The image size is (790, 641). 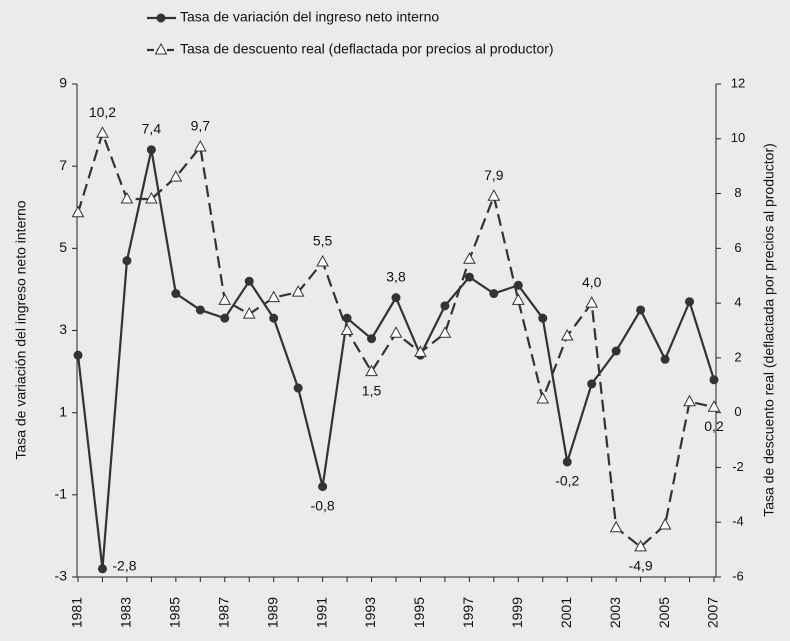 What do you see at coordinates (468, 612) in the screenshot?
I see `x-tick-label: 1997` at bounding box center [468, 612].